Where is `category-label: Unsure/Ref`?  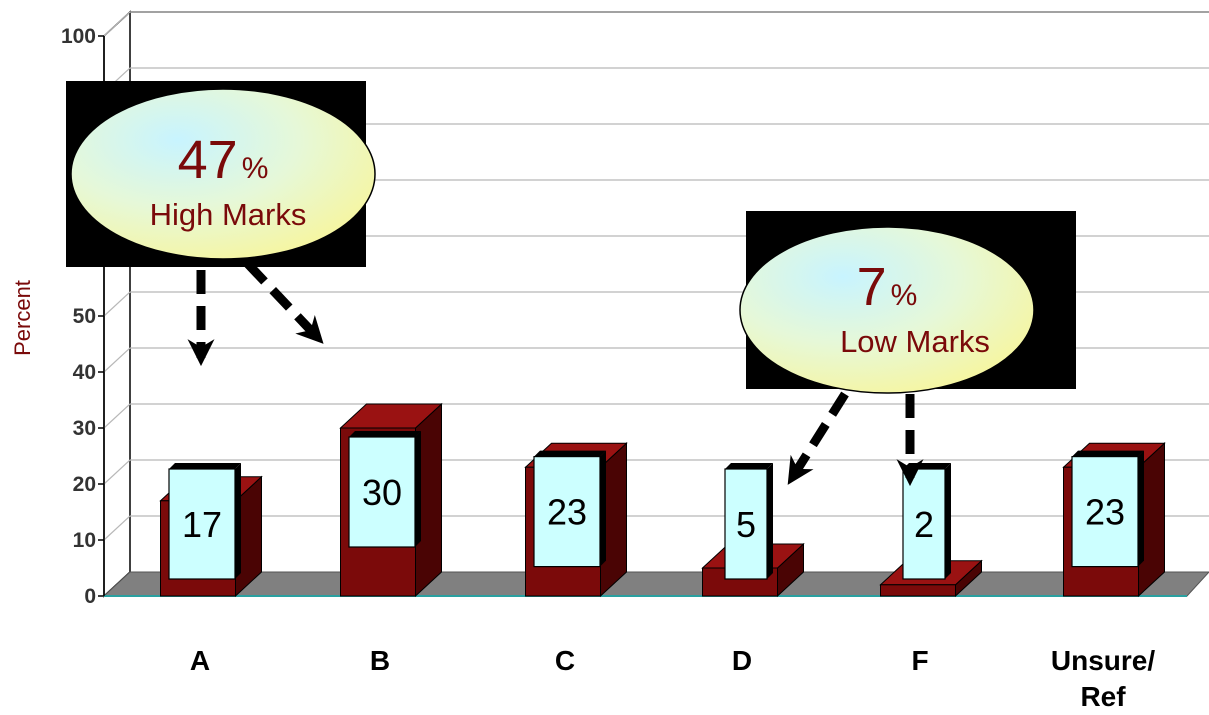
category-label: Unsure/Ref is located at coordinates (1103, 678).